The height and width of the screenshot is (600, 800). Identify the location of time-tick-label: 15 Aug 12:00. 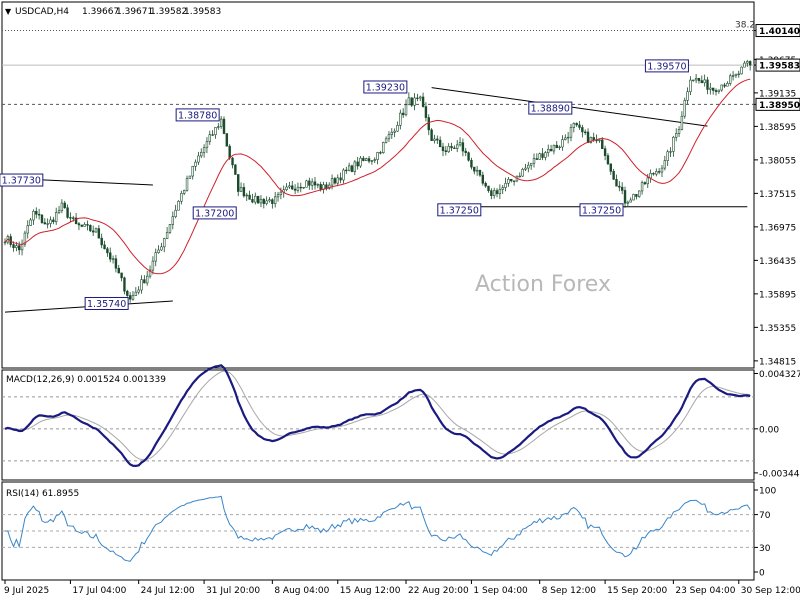
(370, 591).